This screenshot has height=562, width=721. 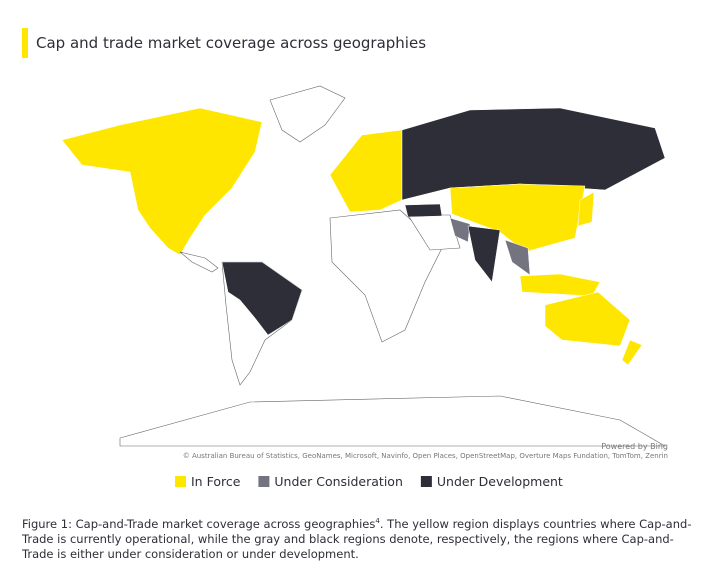 I want to click on turkey, so click(x=423, y=210).